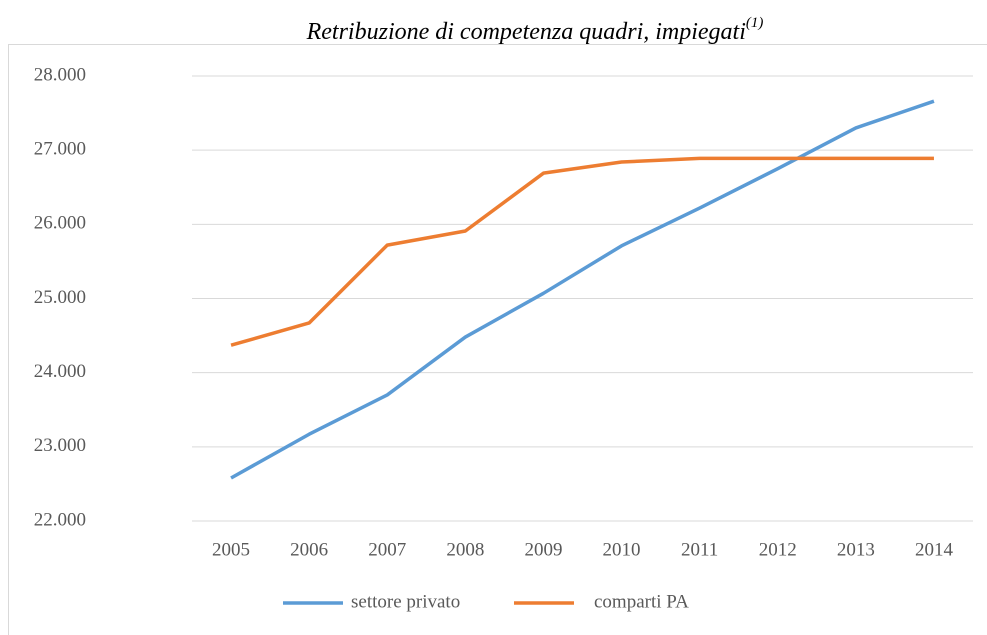 The image size is (987, 635). Describe the element at coordinates (60, 223) in the screenshot. I see `y-tick-label: 26.000` at that location.